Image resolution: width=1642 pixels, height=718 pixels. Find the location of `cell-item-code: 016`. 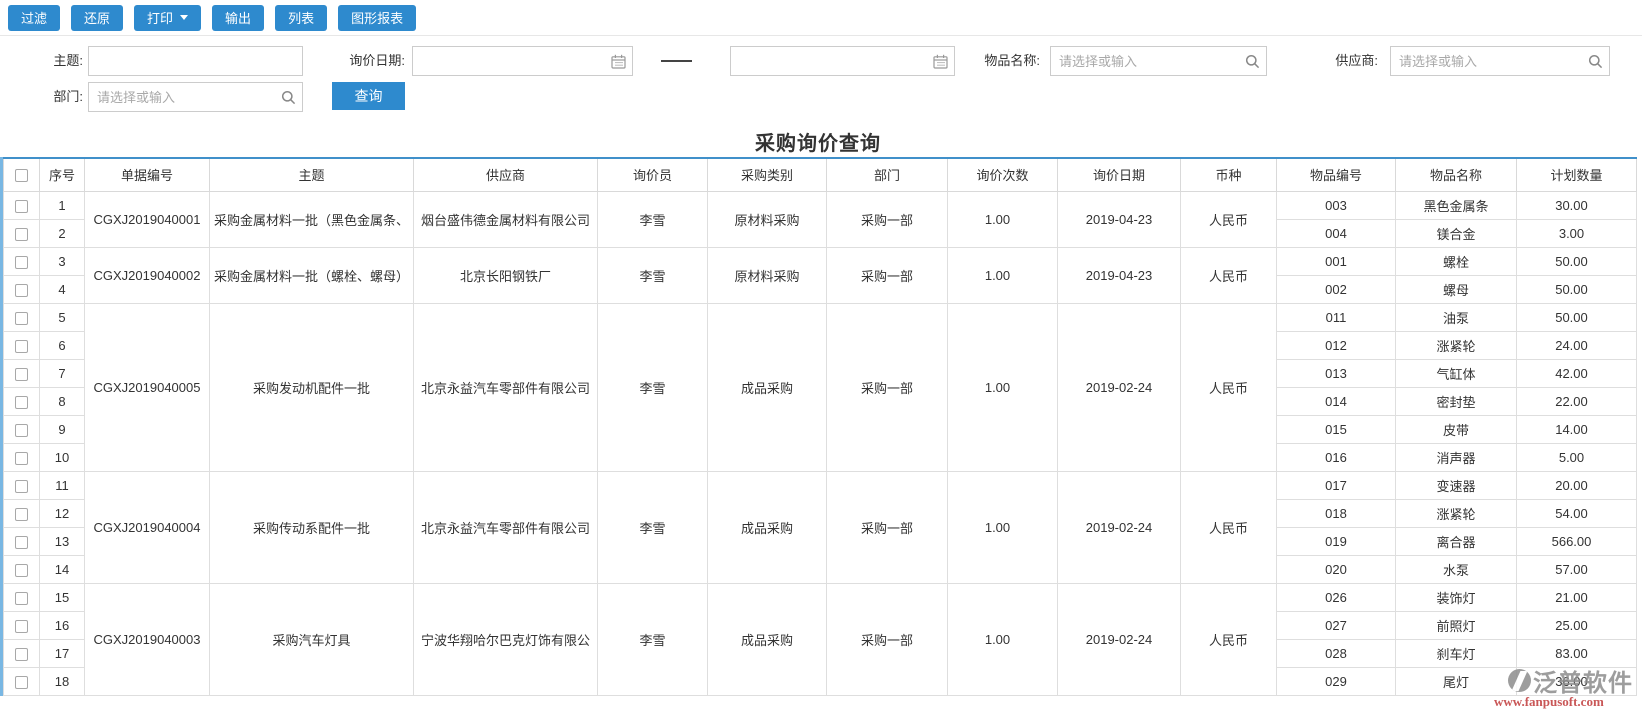

cell-item-code: 016 is located at coordinates (1336, 457).